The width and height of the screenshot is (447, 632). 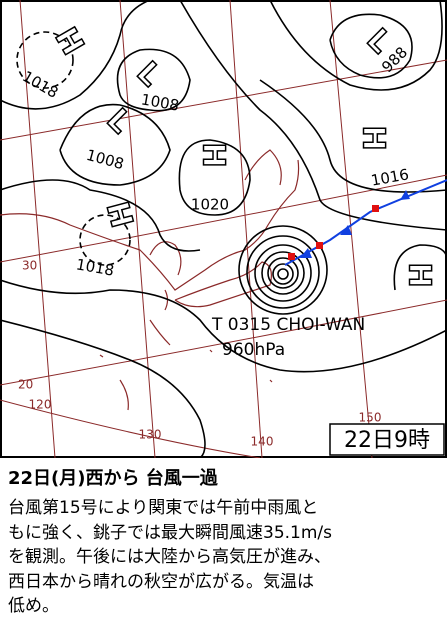 I want to click on pressure-label: 1020, so click(x=210, y=205).